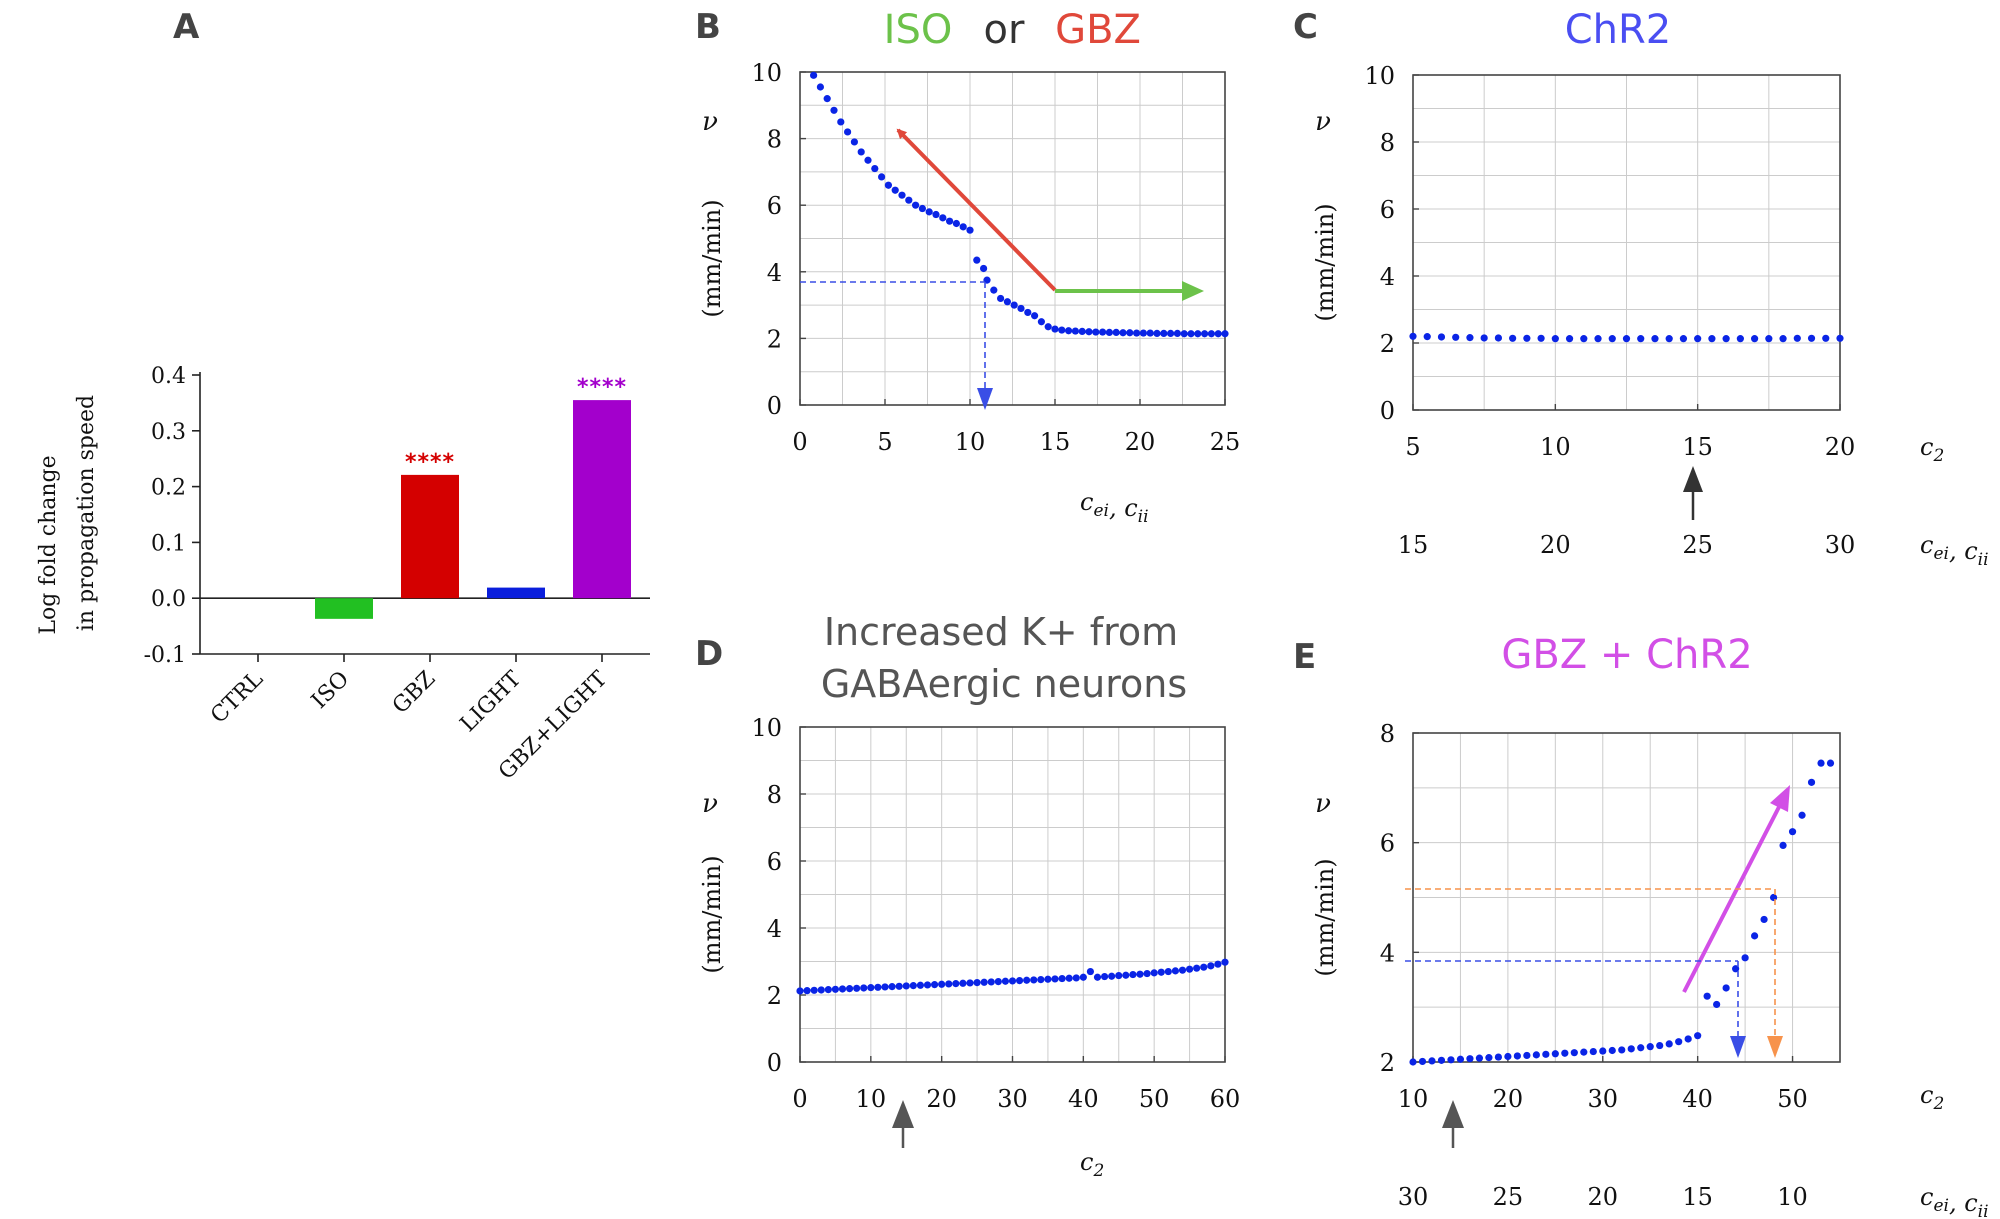 This screenshot has width=2000, height=1219. Describe the element at coordinates (1792, 1197) in the screenshot. I see `secondary-x-tick-label: 10` at that location.